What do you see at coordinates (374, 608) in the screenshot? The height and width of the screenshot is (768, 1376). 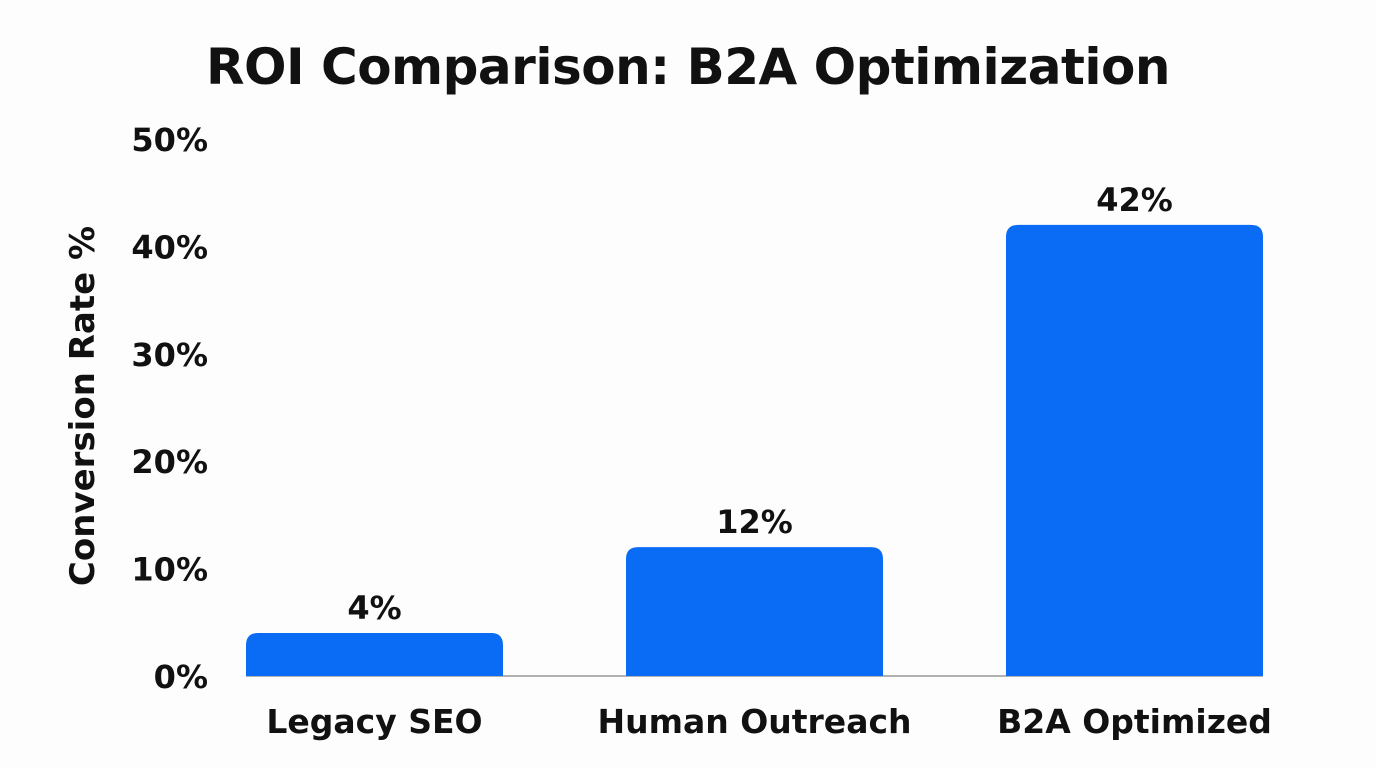 I see `data-label: 4%` at bounding box center [374, 608].